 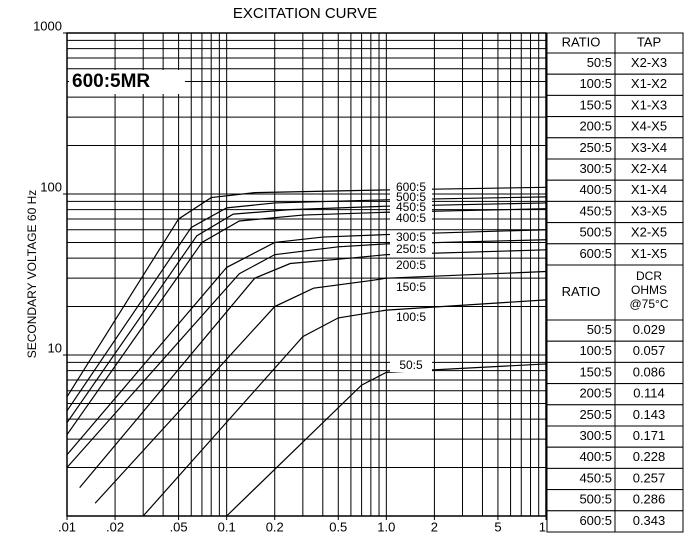 I want to click on table-header: TAP, so click(x=649, y=41).